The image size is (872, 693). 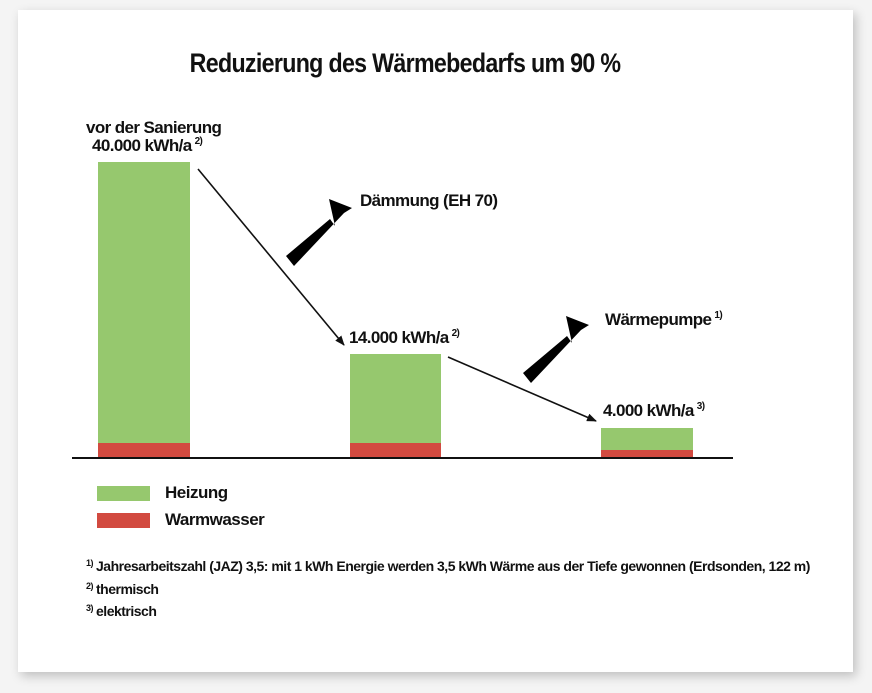 I want to click on legend-swatch-warmwasser, so click(x=123, y=520).